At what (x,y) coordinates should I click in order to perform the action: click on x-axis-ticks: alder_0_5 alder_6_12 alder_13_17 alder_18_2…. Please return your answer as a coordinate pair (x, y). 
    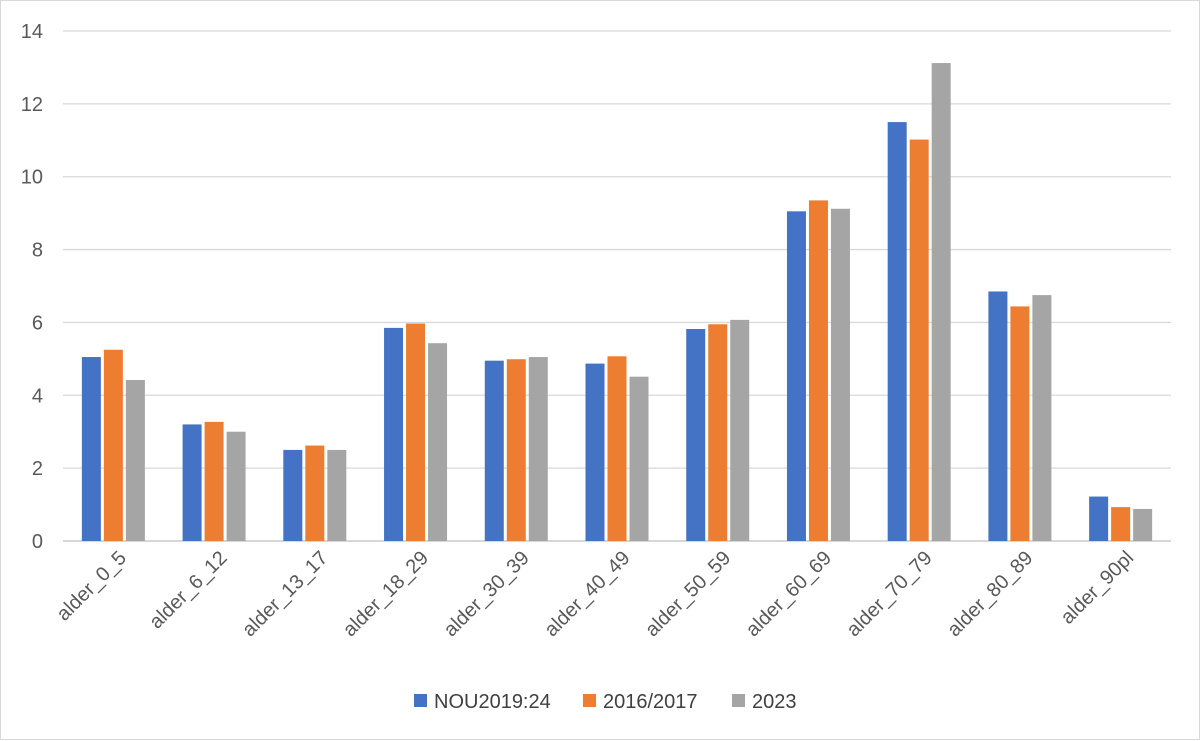
    Looking at the image, I should click on (595, 594).